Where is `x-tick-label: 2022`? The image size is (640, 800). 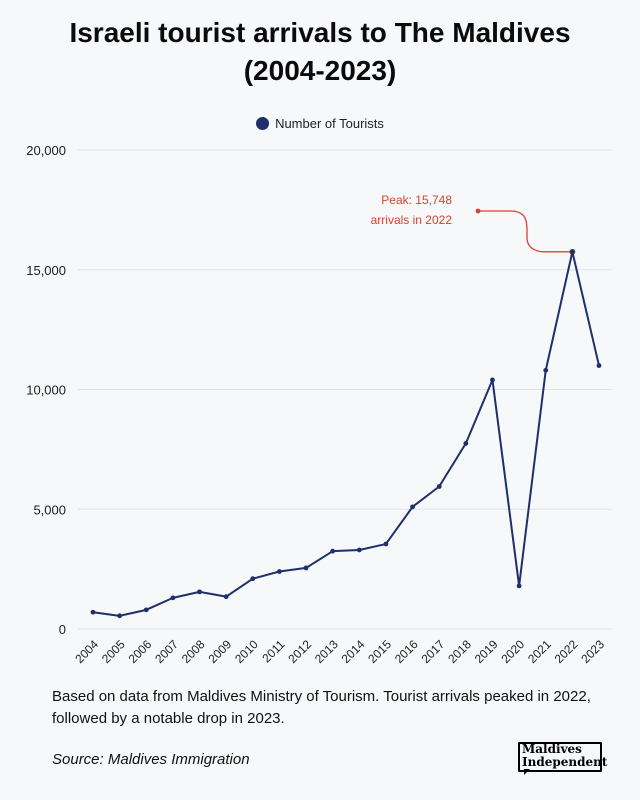 x-tick-label: 2022 is located at coordinates (566, 651).